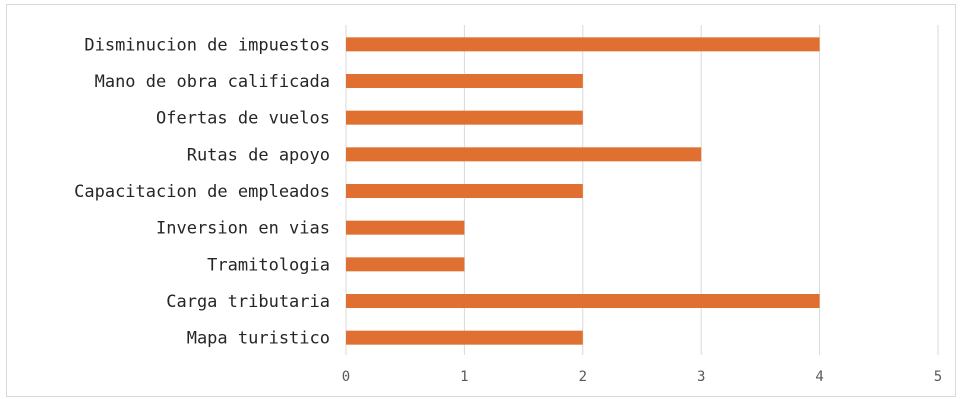 The height and width of the screenshot is (399, 960). I want to click on category-label: Carga tributaria, so click(248, 302).